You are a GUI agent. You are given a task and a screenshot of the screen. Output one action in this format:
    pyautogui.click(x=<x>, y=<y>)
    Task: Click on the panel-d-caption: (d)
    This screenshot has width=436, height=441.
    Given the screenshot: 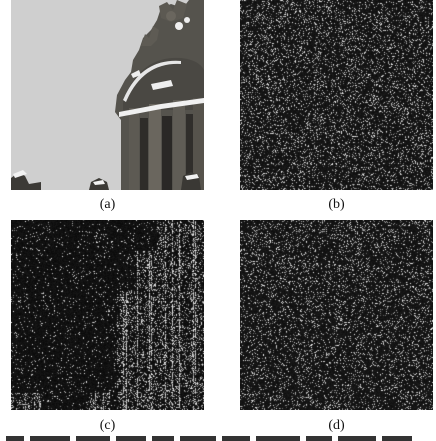 What is the action you would take?
    pyautogui.click(x=336, y=425)
    